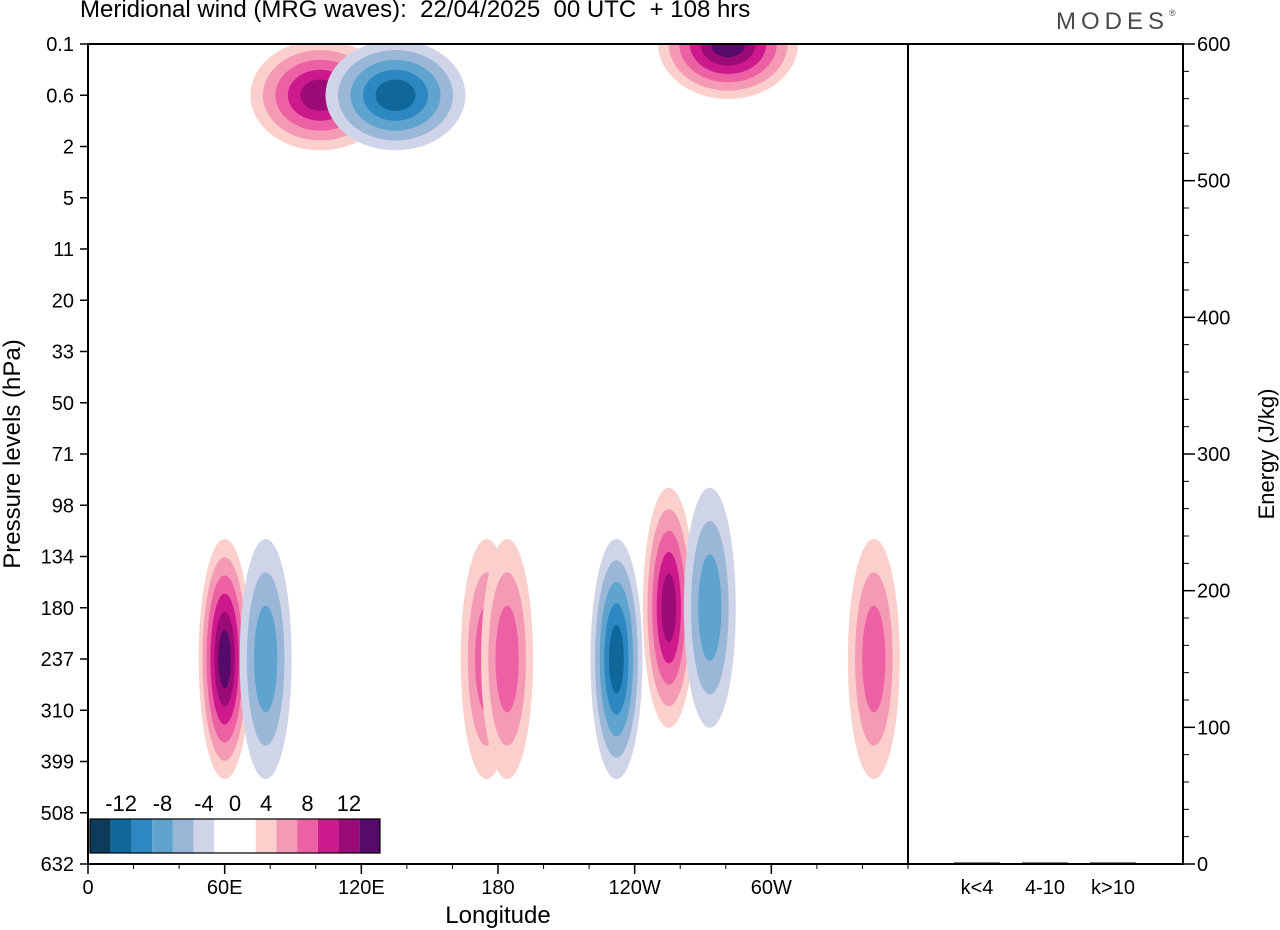 Image resolution: width=1280 pixels, height=930 pixels. Describe the element at coordinates (63, 250) in the screenshot. I see `y-tick-label: 11` at that location.